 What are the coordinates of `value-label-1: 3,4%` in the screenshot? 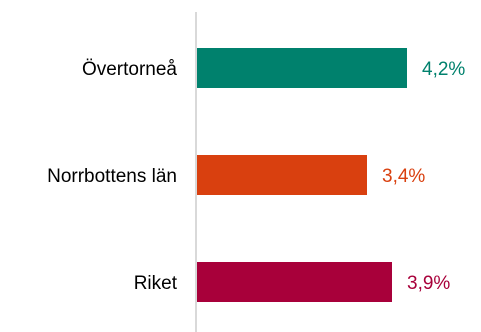 It's located at (403, 176).